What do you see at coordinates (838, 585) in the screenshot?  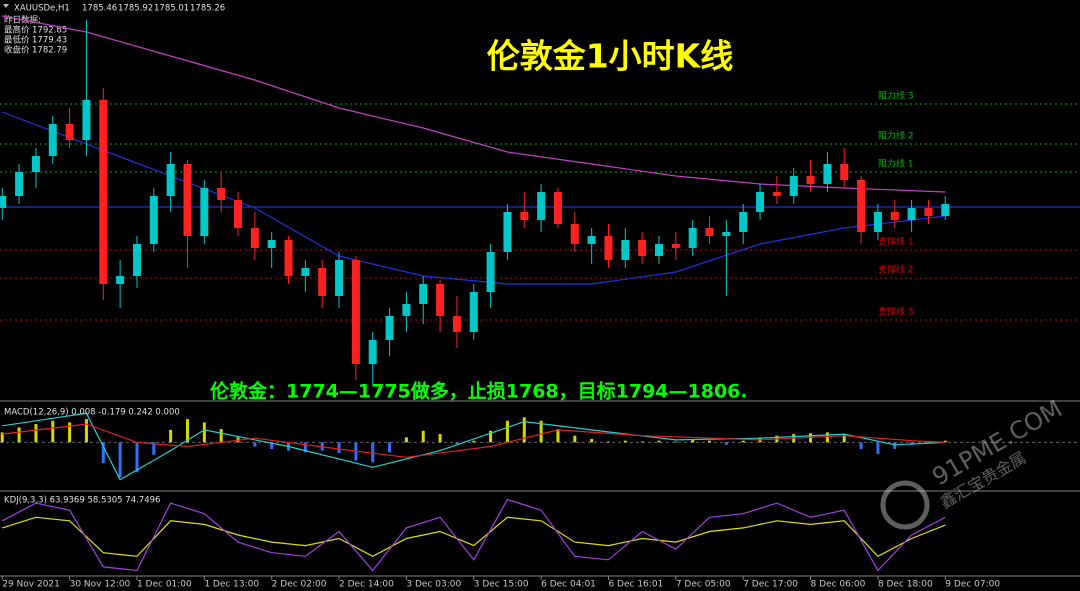 I see `x-tick-label: 8 Dec 06:00` at bounding box center [838, 585].